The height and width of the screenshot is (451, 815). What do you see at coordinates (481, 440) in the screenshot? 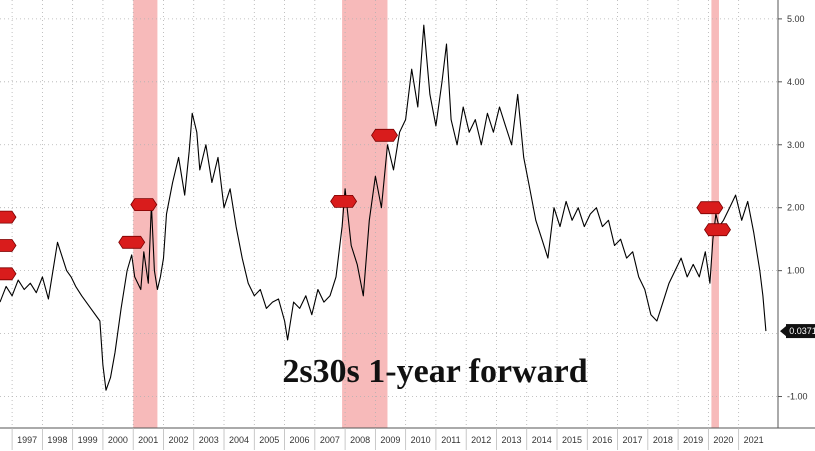
I see `x-tick-label-15: 2012` at bounding box center [481, 440].